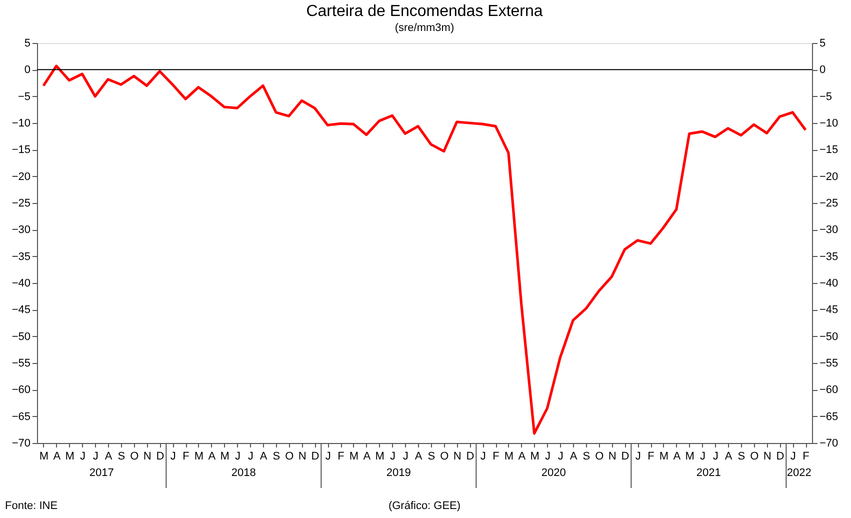  What do you see at coordinates (21, 256) in the screenshot?
I see `y-tick-label: −35` at bounding box center [21, 256].